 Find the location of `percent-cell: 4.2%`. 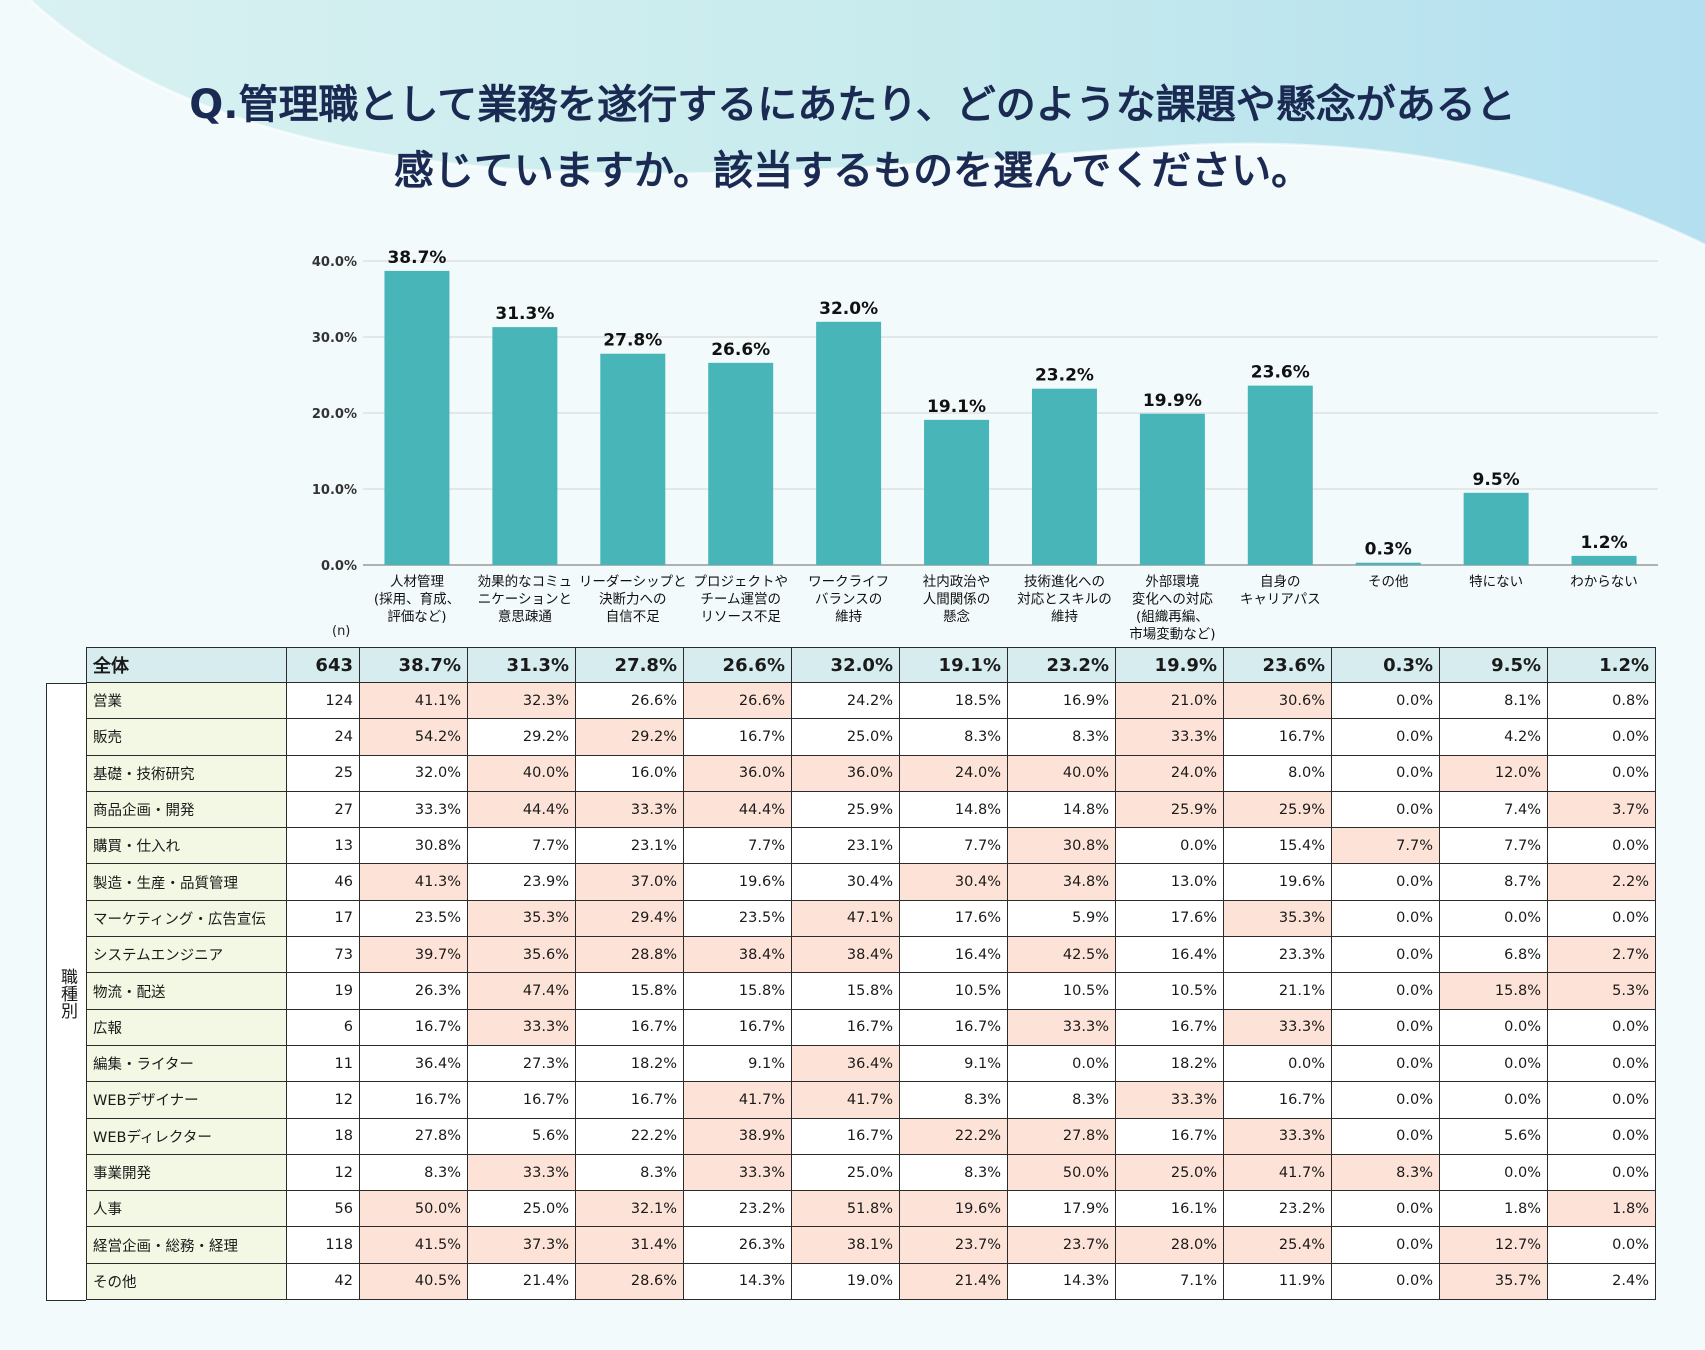

percent-cell: 4.2% is located at coordinates (1493, 737).